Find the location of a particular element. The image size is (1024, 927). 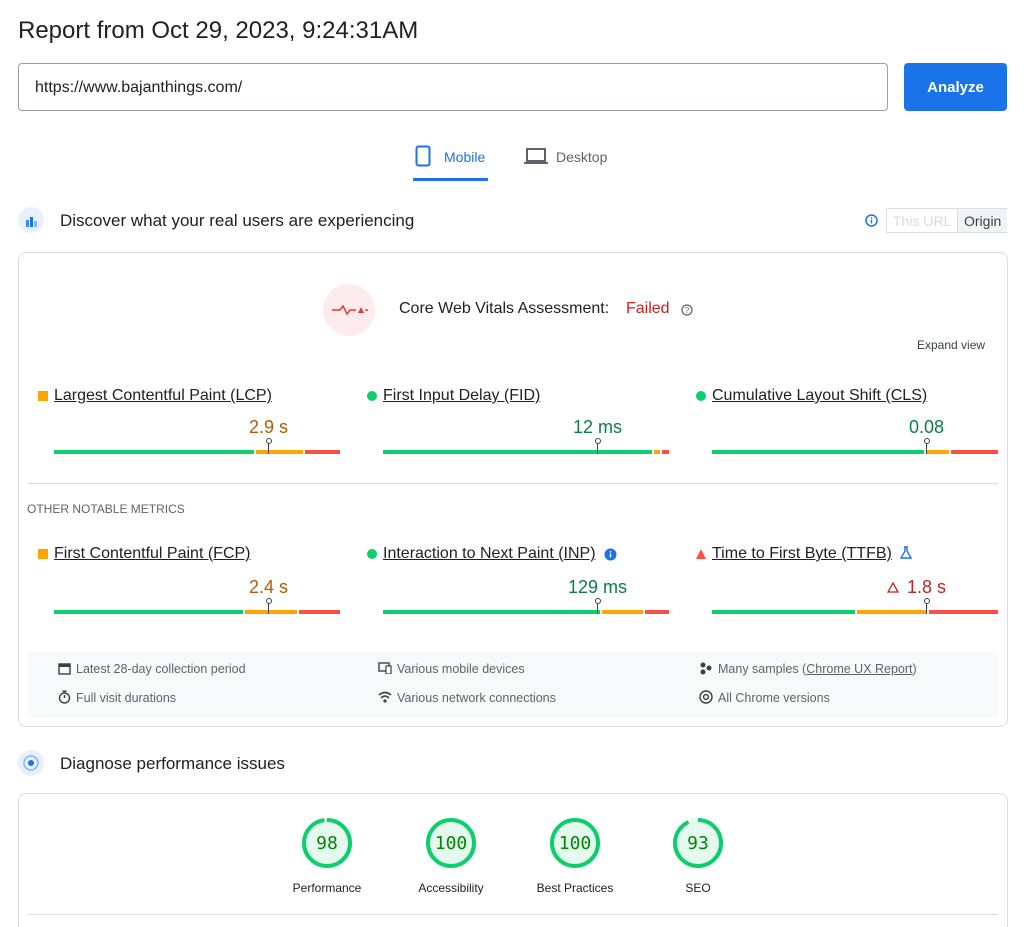

crux-link: Chrome UX Report is located at coordinates (859, 669).